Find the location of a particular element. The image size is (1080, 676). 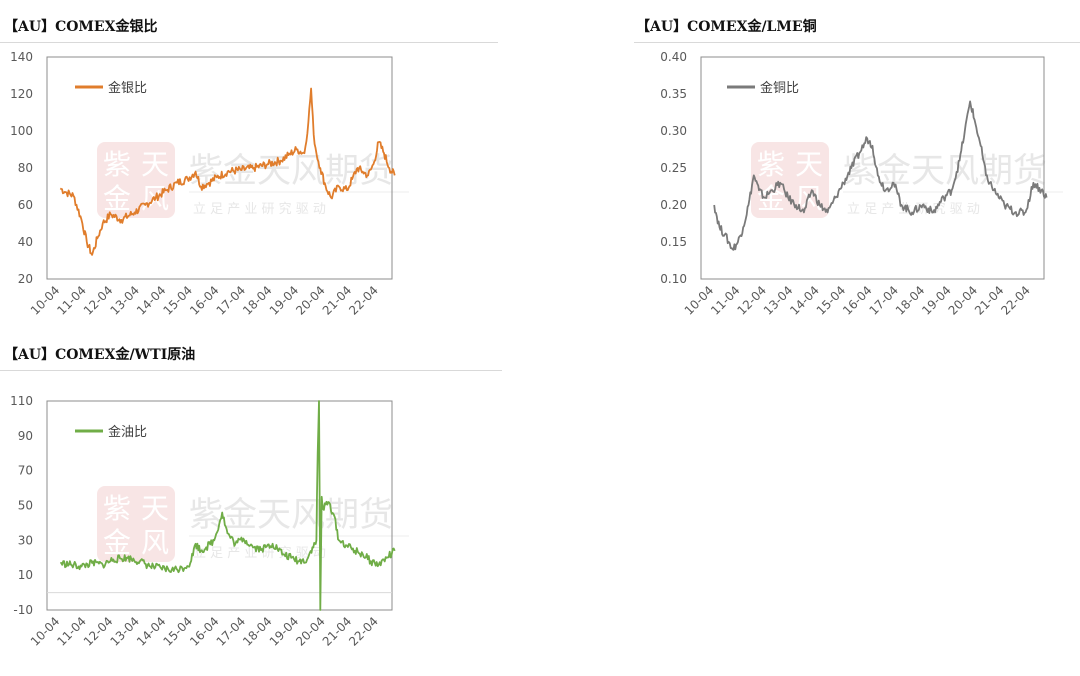

y-tick-label: 70 is located at coordinates (25, 471).